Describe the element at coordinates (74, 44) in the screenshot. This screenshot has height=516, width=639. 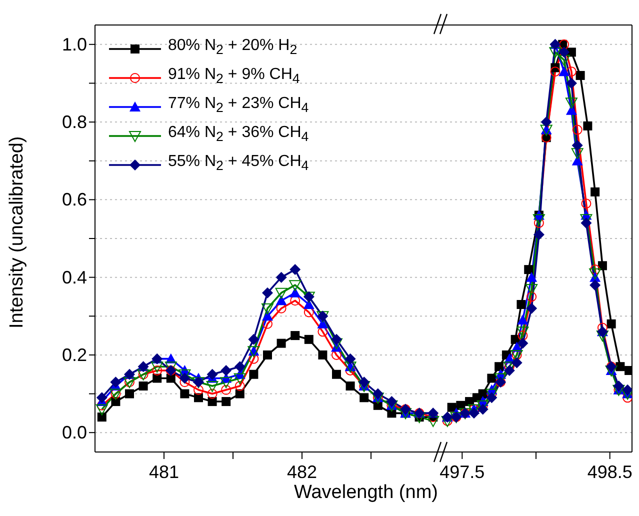
I see `y-tick-label: 1.0` at that location.